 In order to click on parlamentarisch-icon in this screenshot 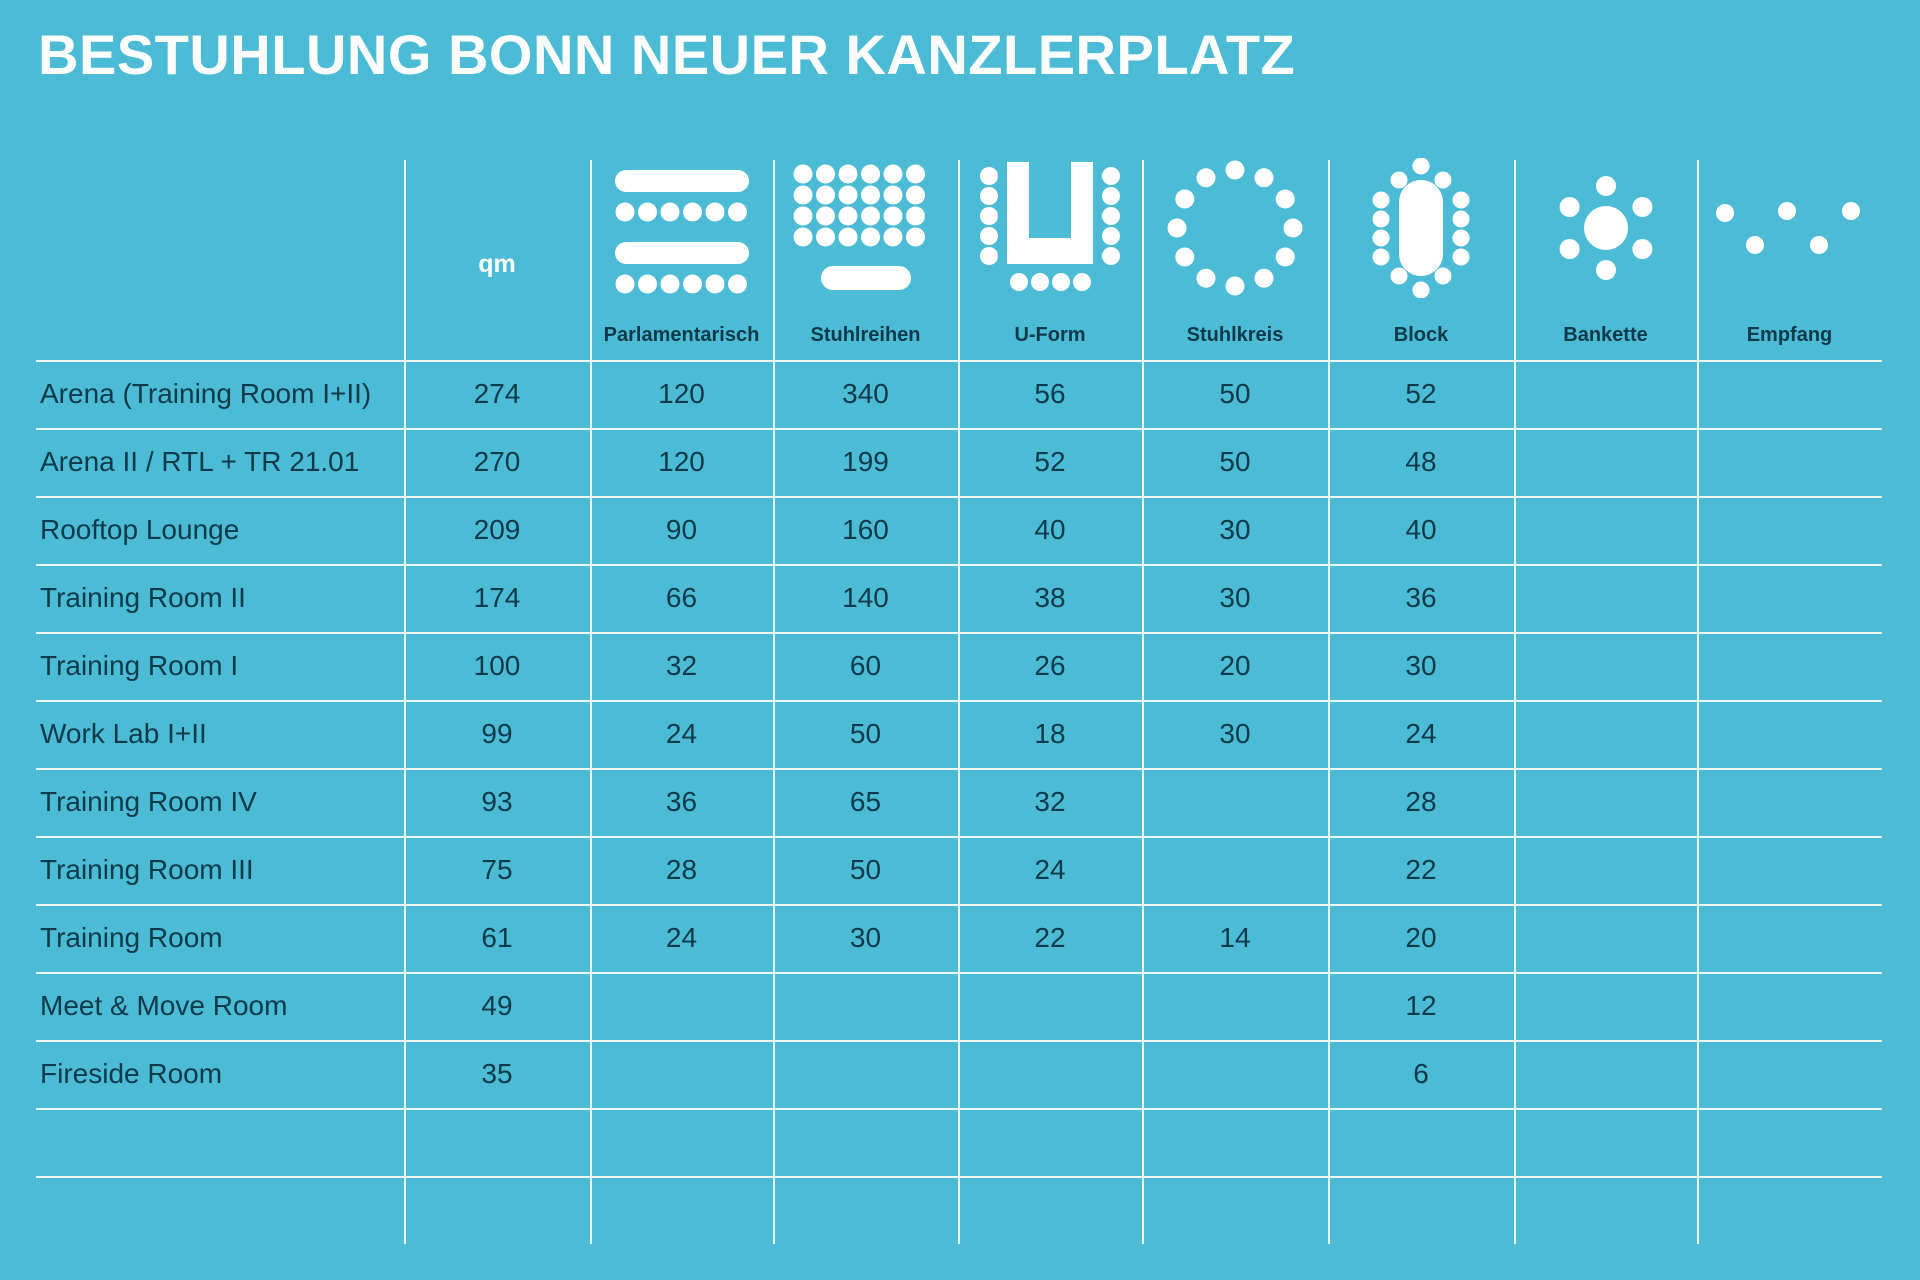, I will do `click(681, 228)`.